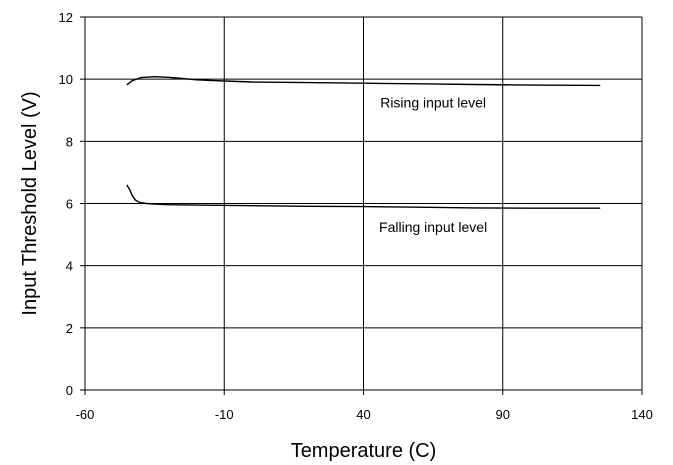 The width and height of the screenshot is (673, 465). What do you see at coordinates (66, 79) in the screenshot?
I see `y-tick-label: 10` at bounding box center [66, 79].